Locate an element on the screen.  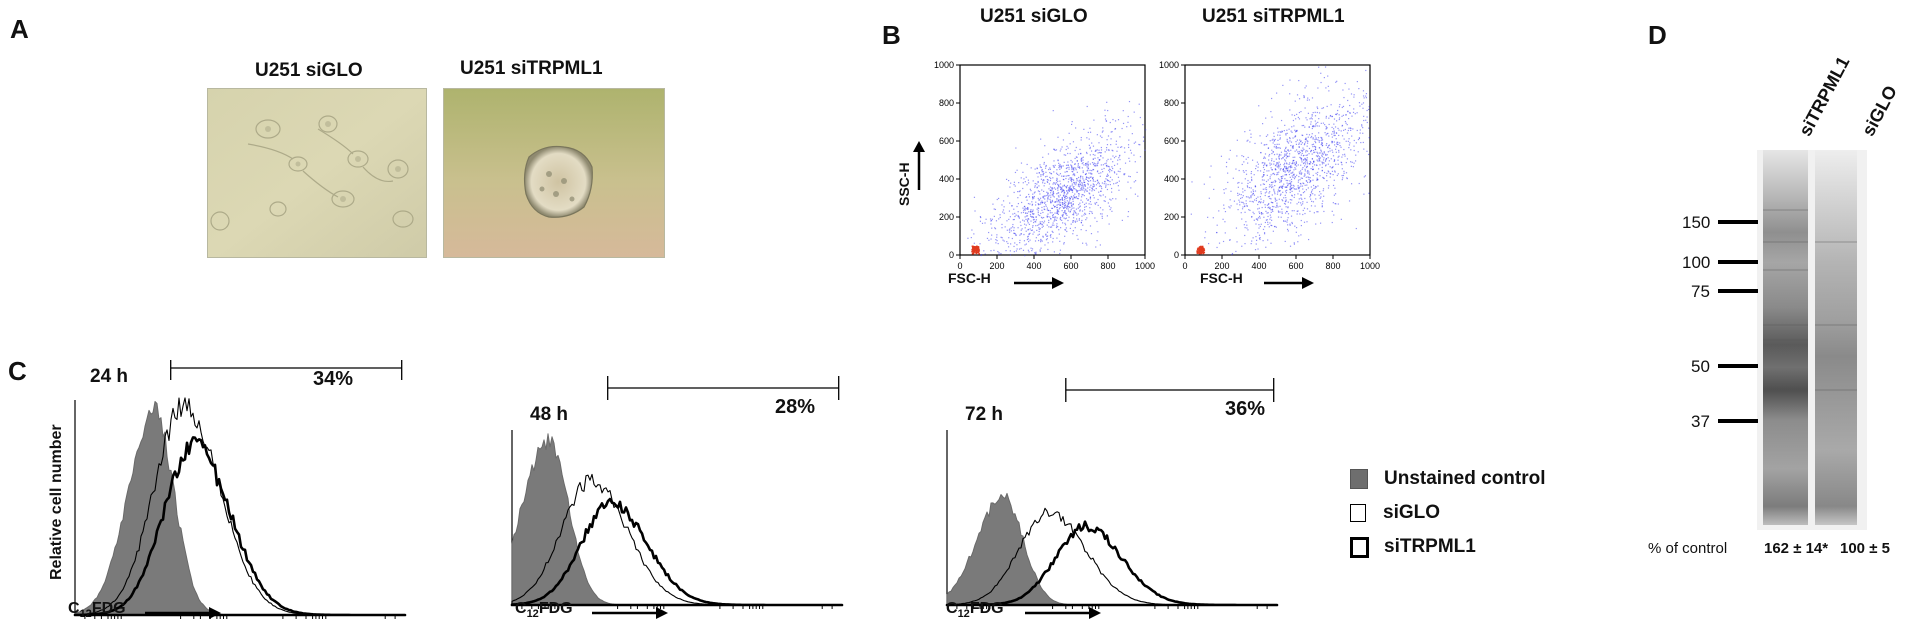
mw-marker-150: 150 is located at coordinates (1696, 222).